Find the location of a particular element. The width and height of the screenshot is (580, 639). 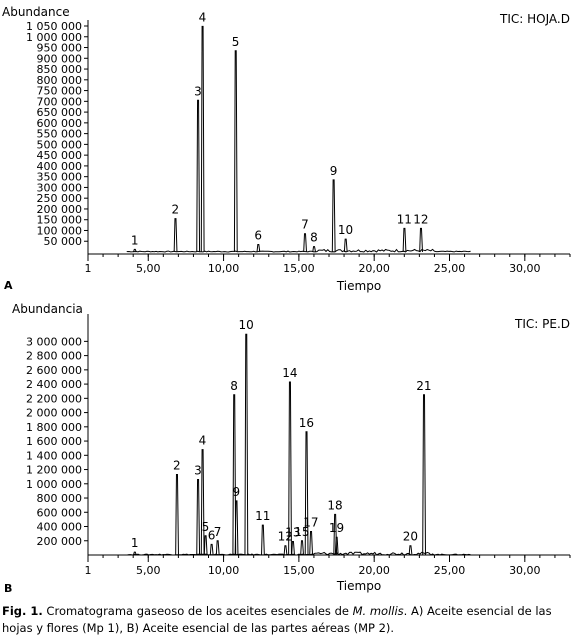

y-tick-label: 950 000 is located at coordinates (60, 48).